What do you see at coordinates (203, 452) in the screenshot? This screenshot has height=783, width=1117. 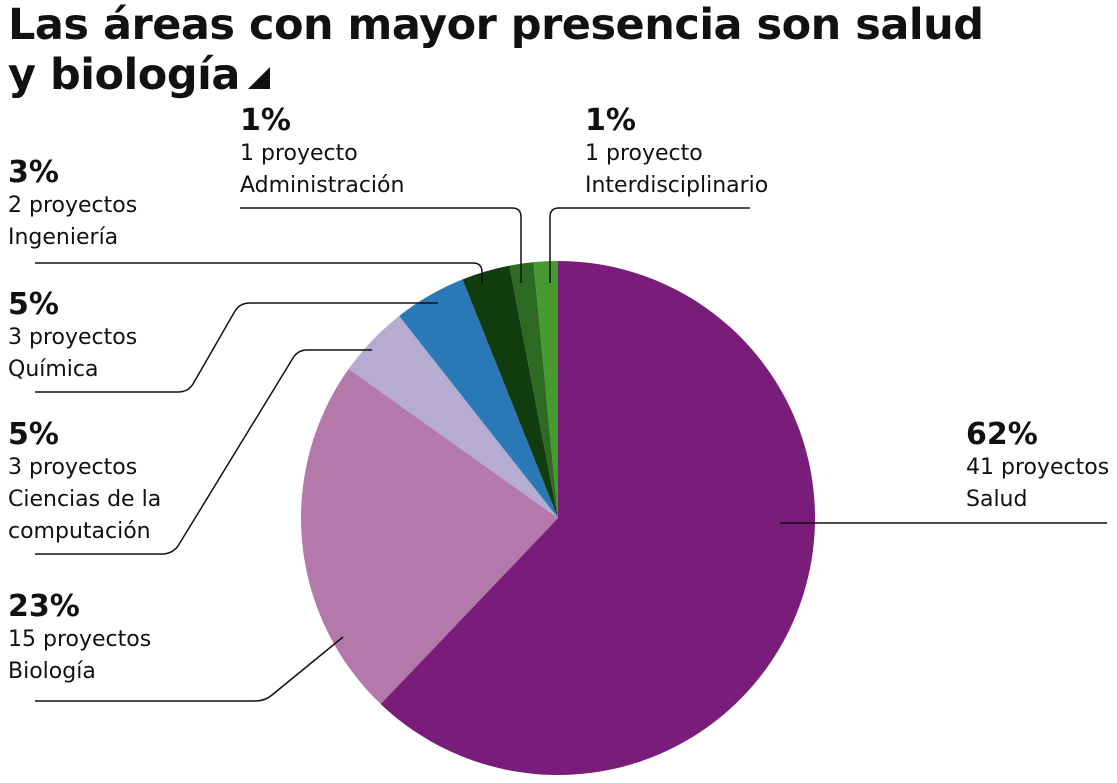 I see `leader-computacion` at bounding box center [203, 452].